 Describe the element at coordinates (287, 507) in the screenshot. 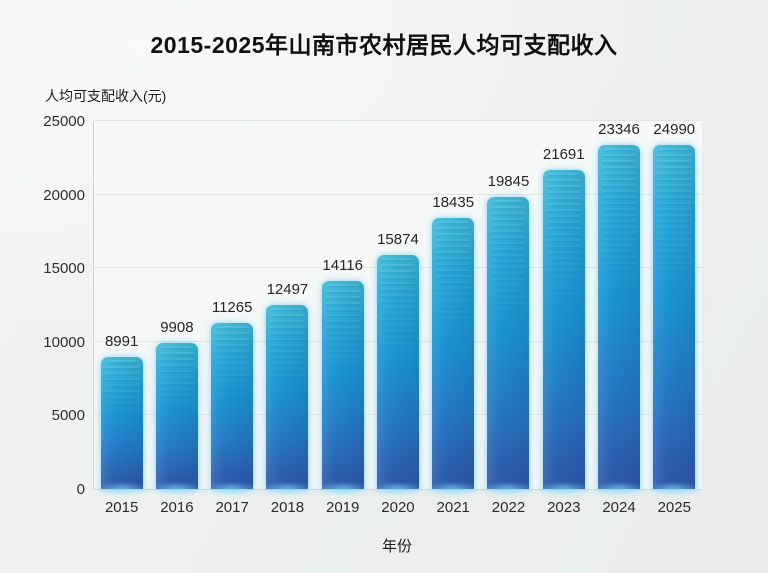

I see `x-tick-label-2018: 2018` at that location.